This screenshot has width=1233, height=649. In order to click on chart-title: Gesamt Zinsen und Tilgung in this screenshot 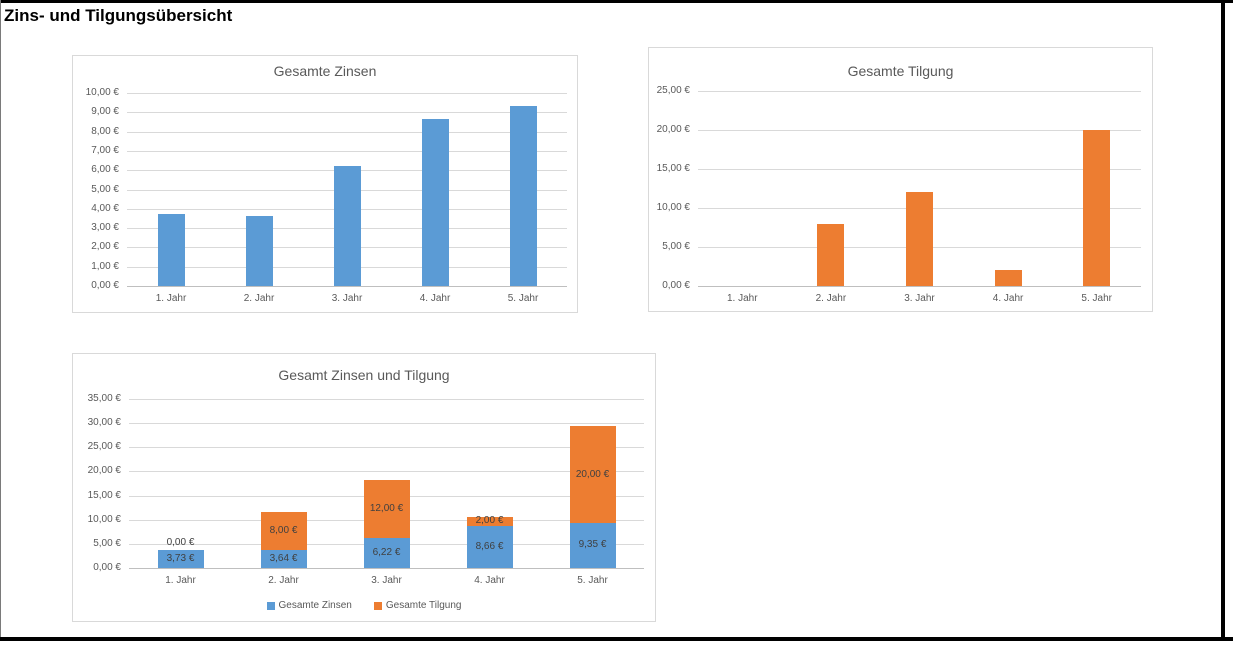, I will do `click(364, 375)`.